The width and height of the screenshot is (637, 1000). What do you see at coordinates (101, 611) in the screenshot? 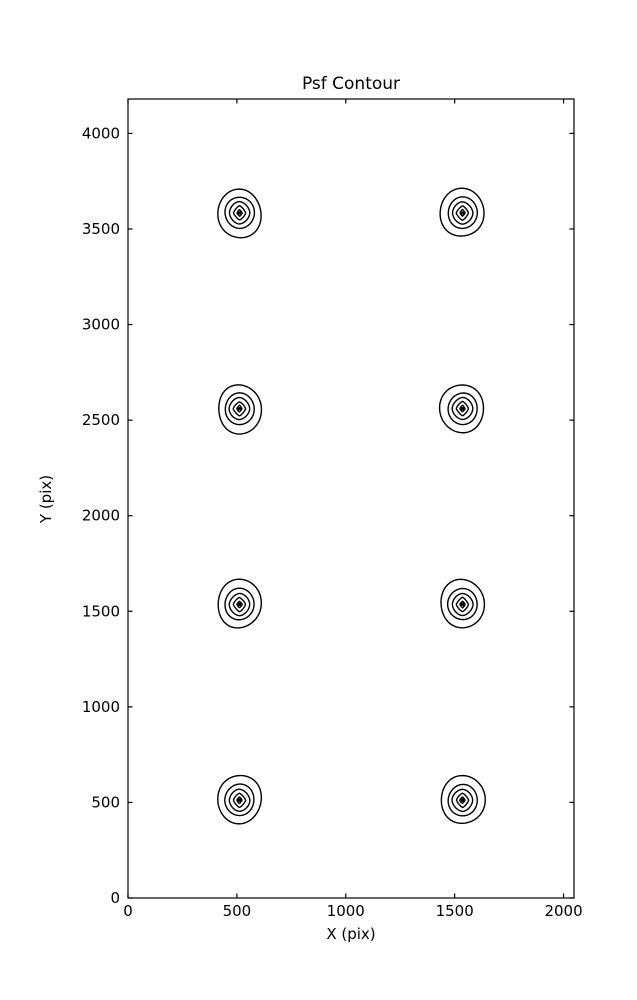
I see `y-tick-label: 1500` at bounding box center [101, 611].